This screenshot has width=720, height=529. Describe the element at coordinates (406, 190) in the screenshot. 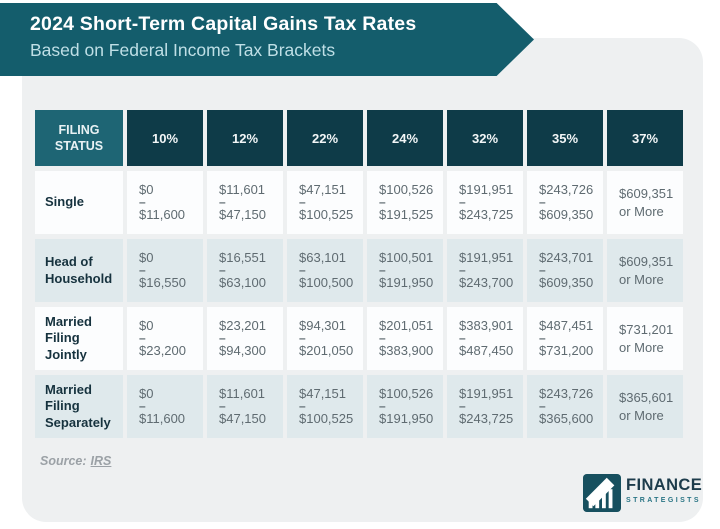

I see `bracket-min: $100,526` at that location.